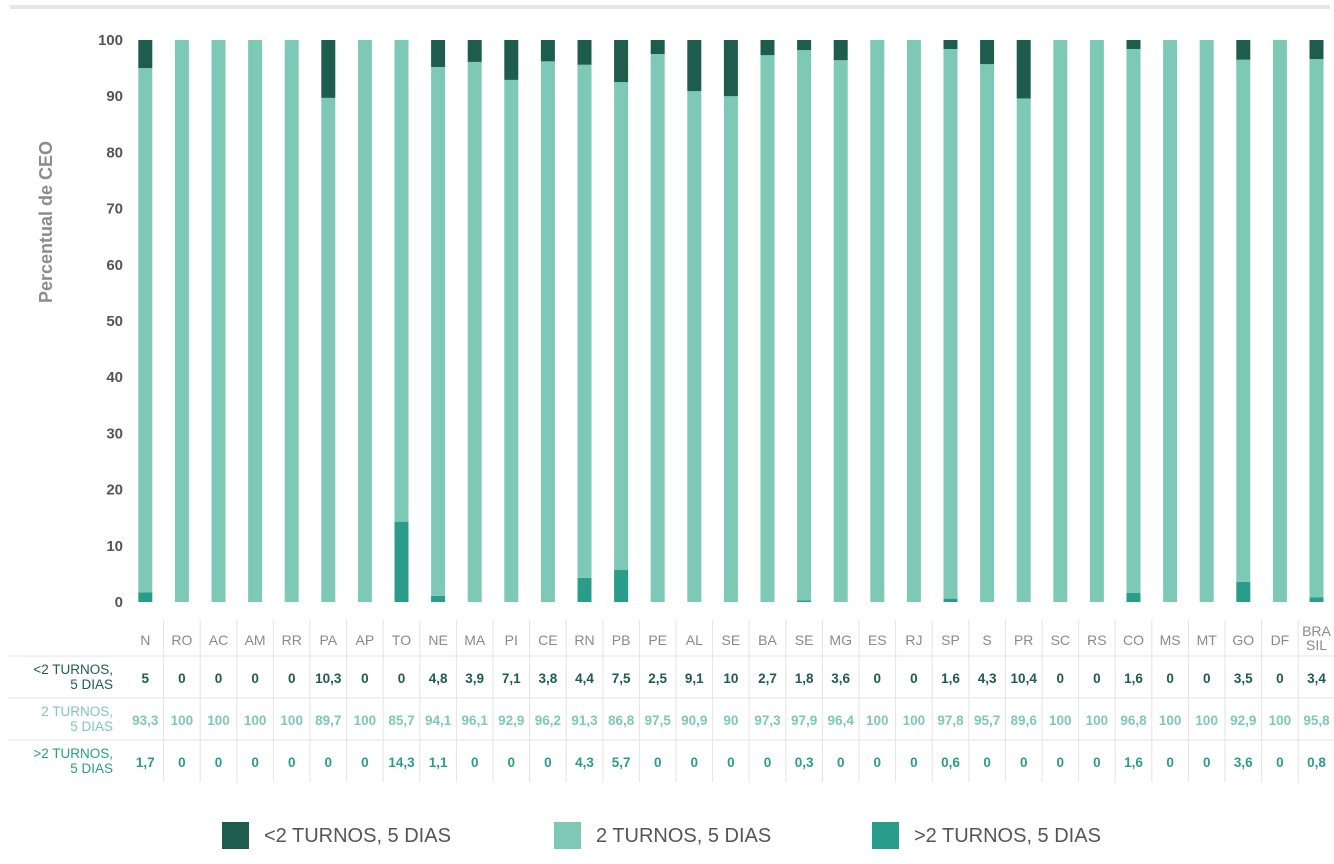 This screenshot has width=1334, height=864. I want to click on category-label: AP, so click(365, 640).